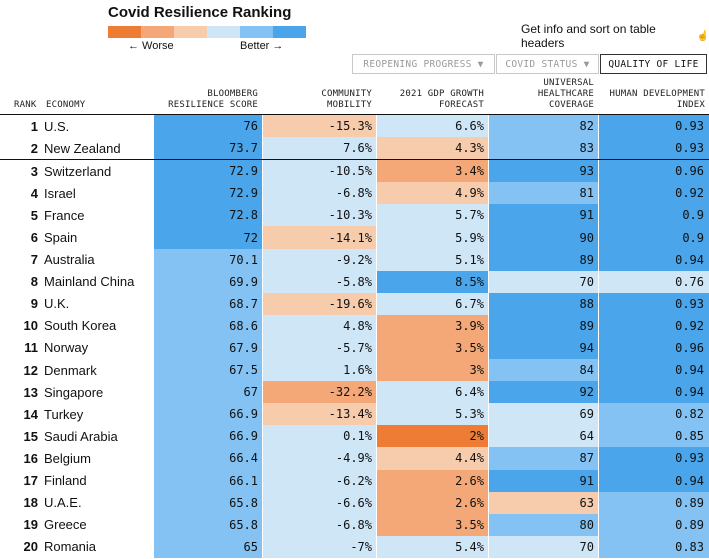 The image size is (709, 559). Describe the element at coordinates (653, 64) in the screenshot. I see `tab-quality-of-life: QUALITY OF LIFE` at that location.